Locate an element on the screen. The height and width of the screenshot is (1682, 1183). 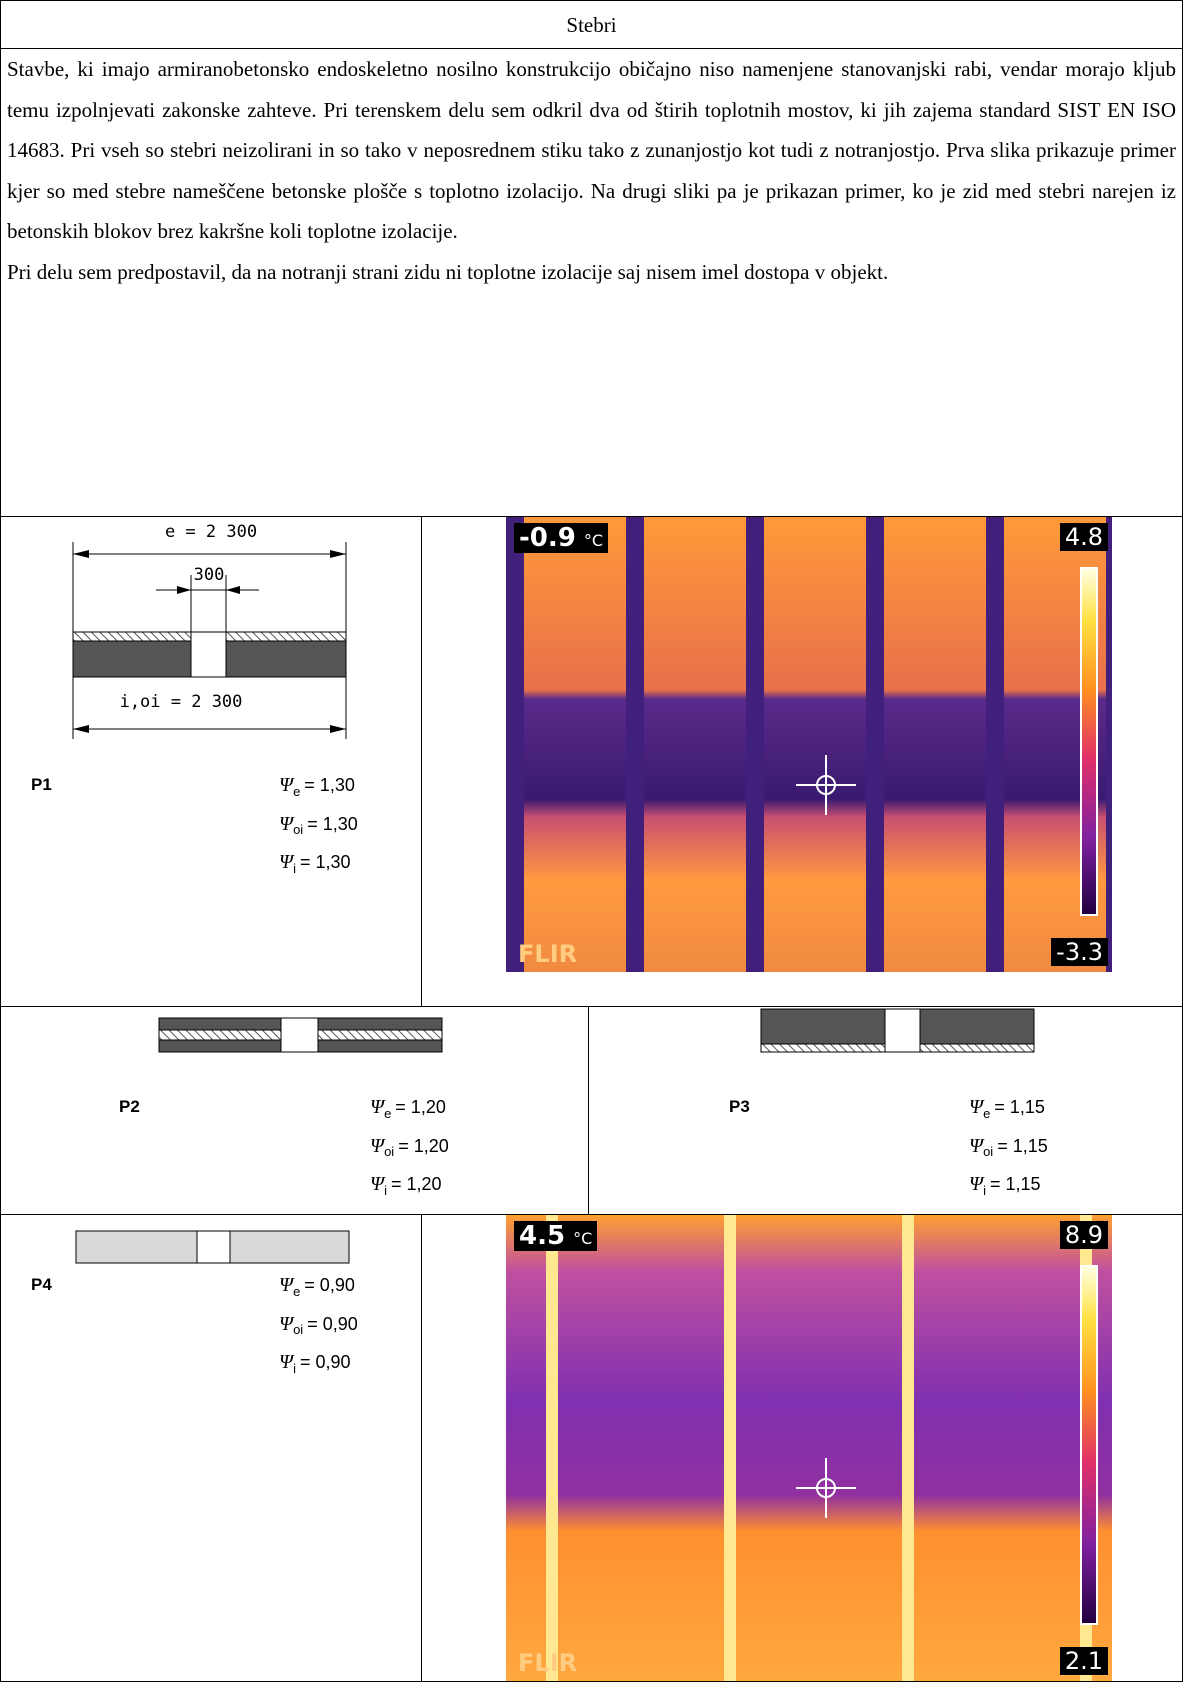
p2-cell: P2 Ψe = 1,20 Ψoi = 1,20 Ψi = 1,20 is located at coordinates (294, 1110).